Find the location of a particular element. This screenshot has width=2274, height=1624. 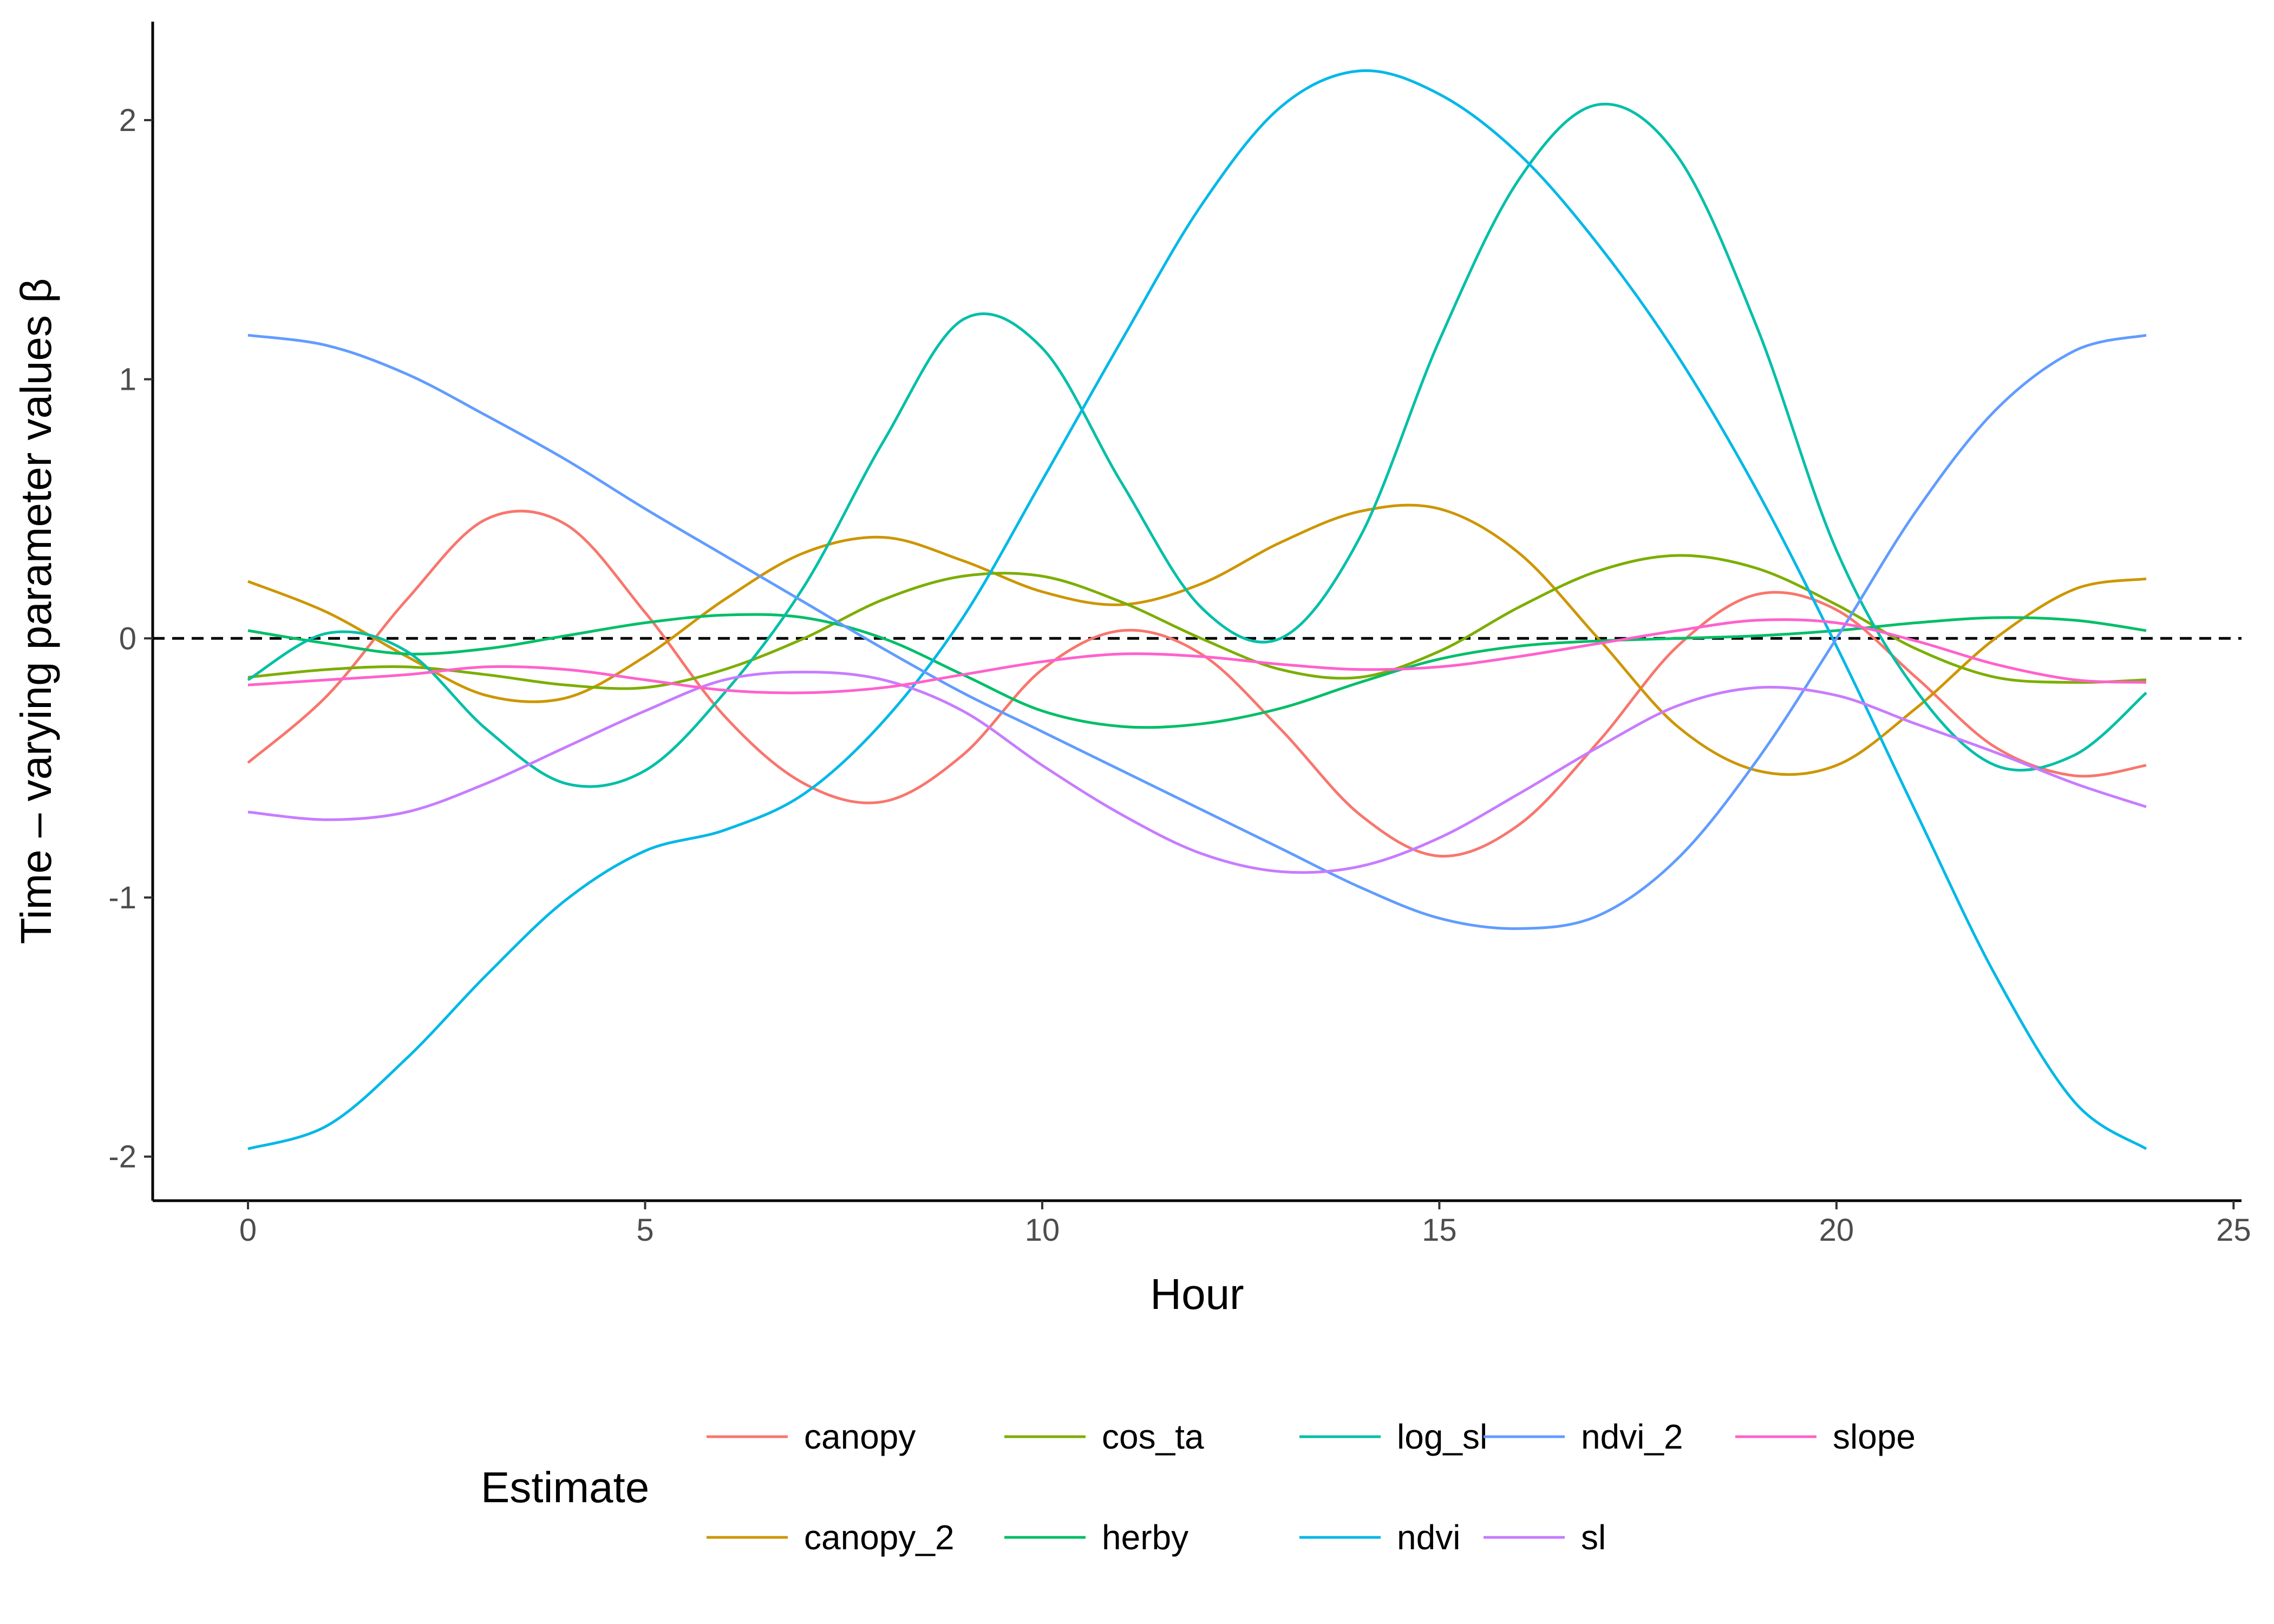

series-line-cos-ta is located at coordinates (1197, 622).